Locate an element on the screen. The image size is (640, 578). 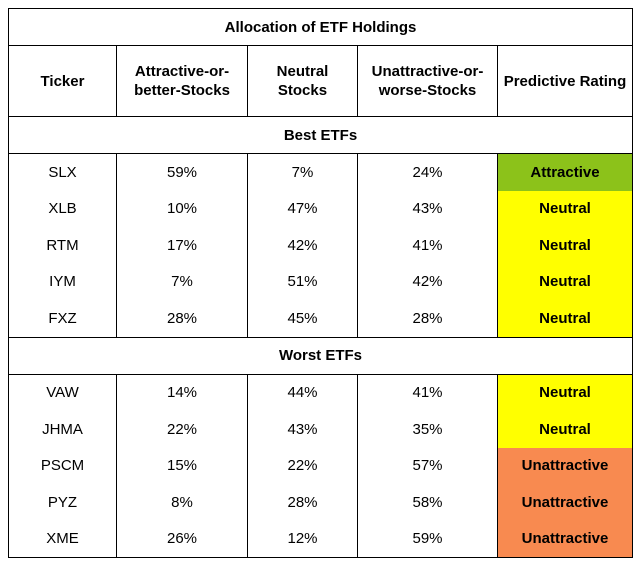
ticker-cell: PSCM is located at coordinates (62, 465).